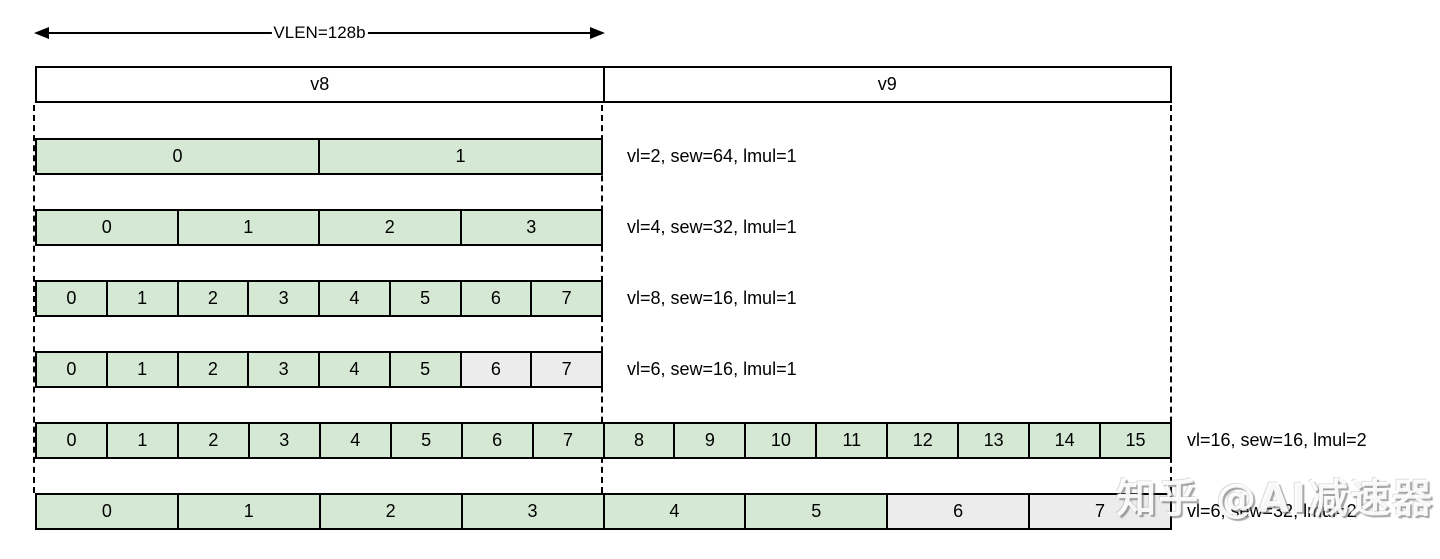 Image resolution: width=1440 pixels, height=559 pixels. I want to click on watermark: 知乎 @AI减速器, so click(1275, 499).